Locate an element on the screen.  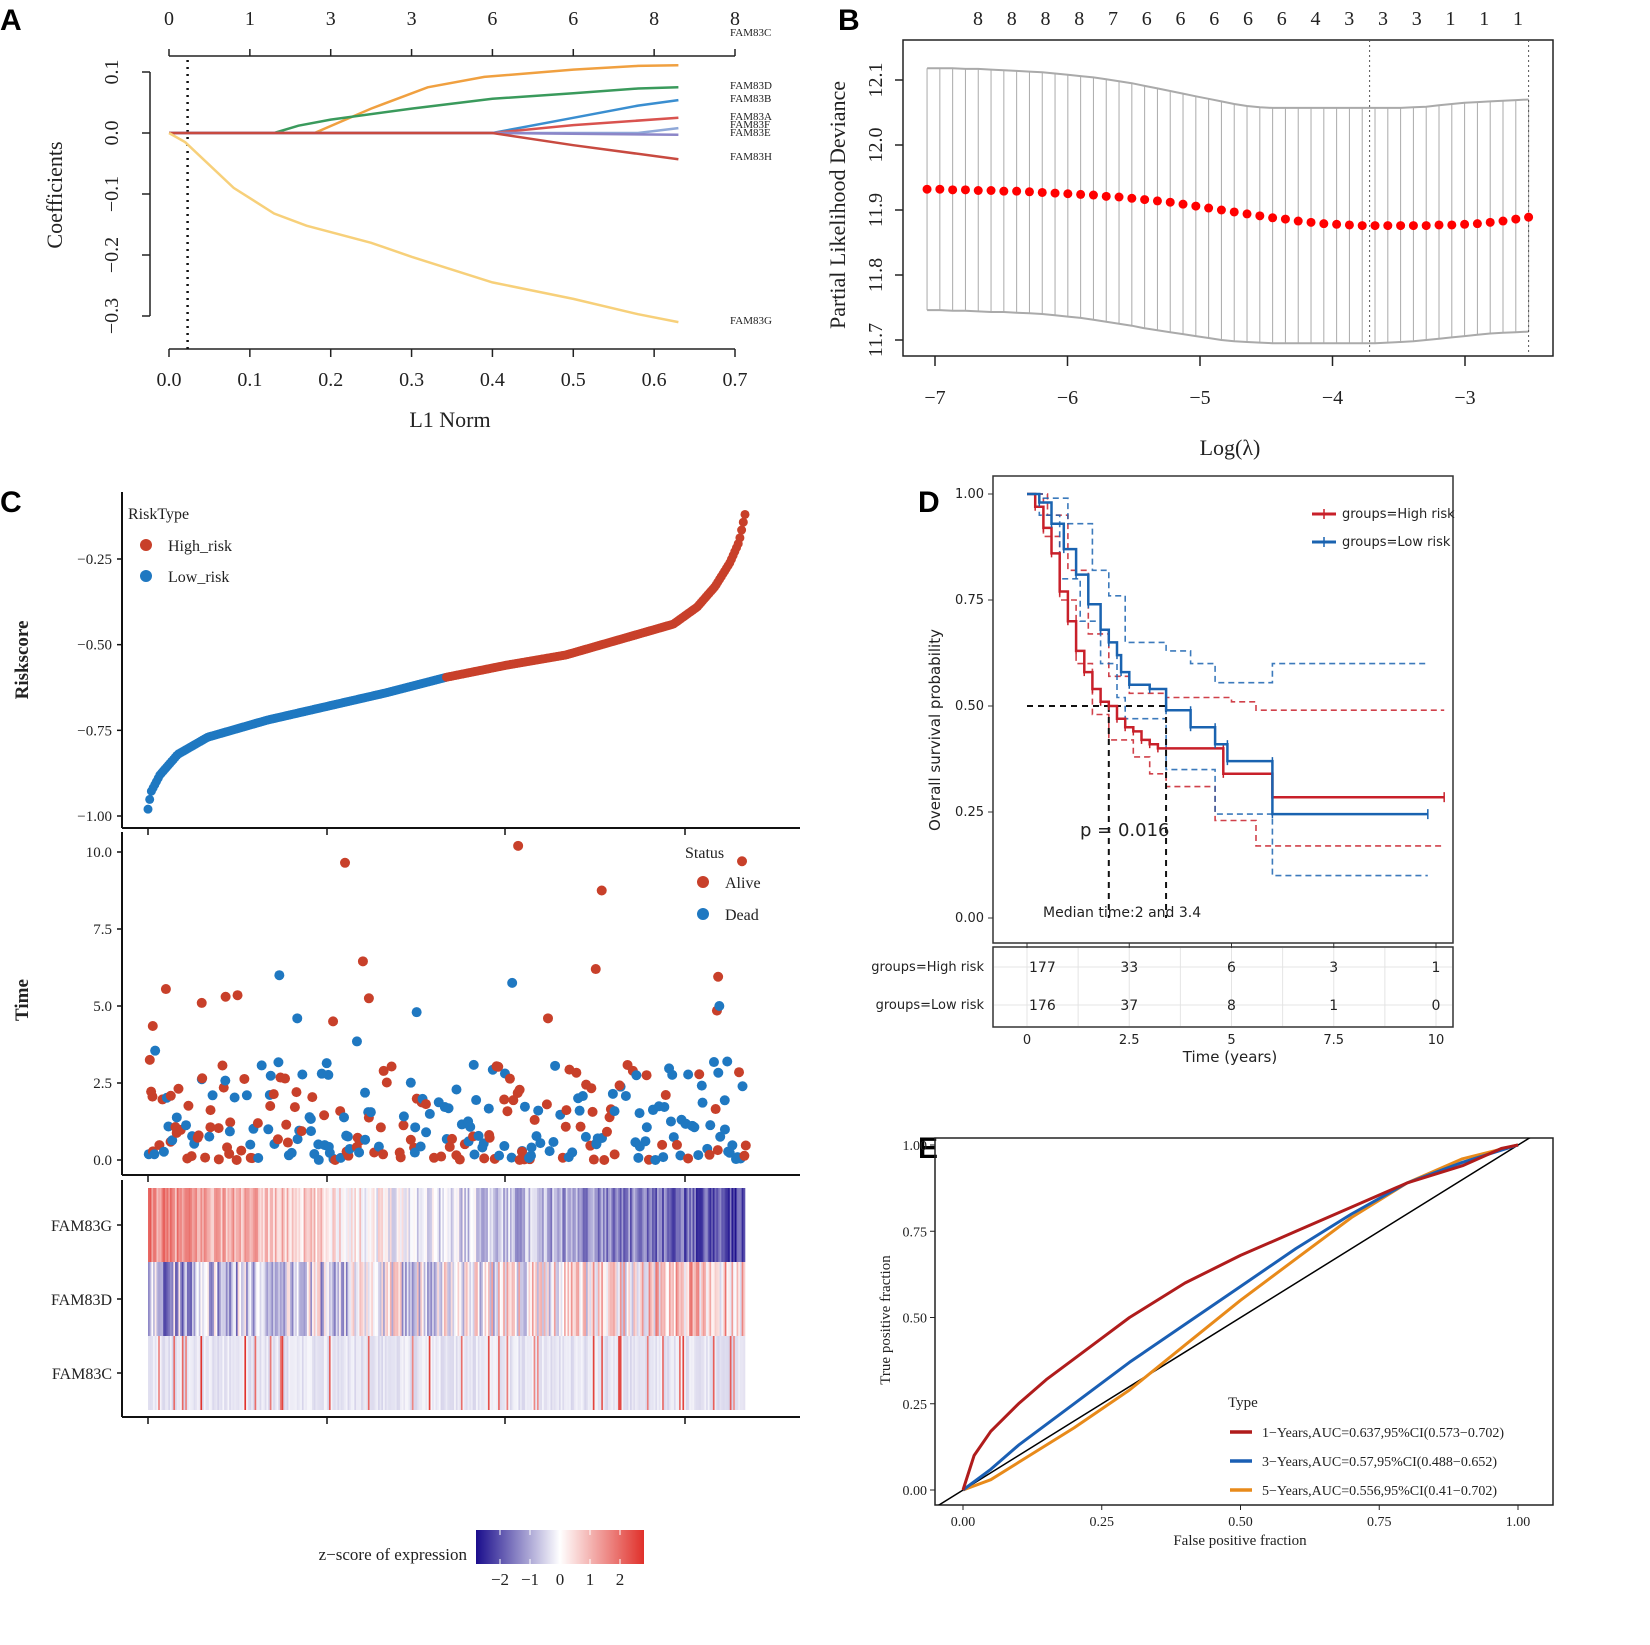
x-tick-label: 0.7 is located at coordinates (735, 380).